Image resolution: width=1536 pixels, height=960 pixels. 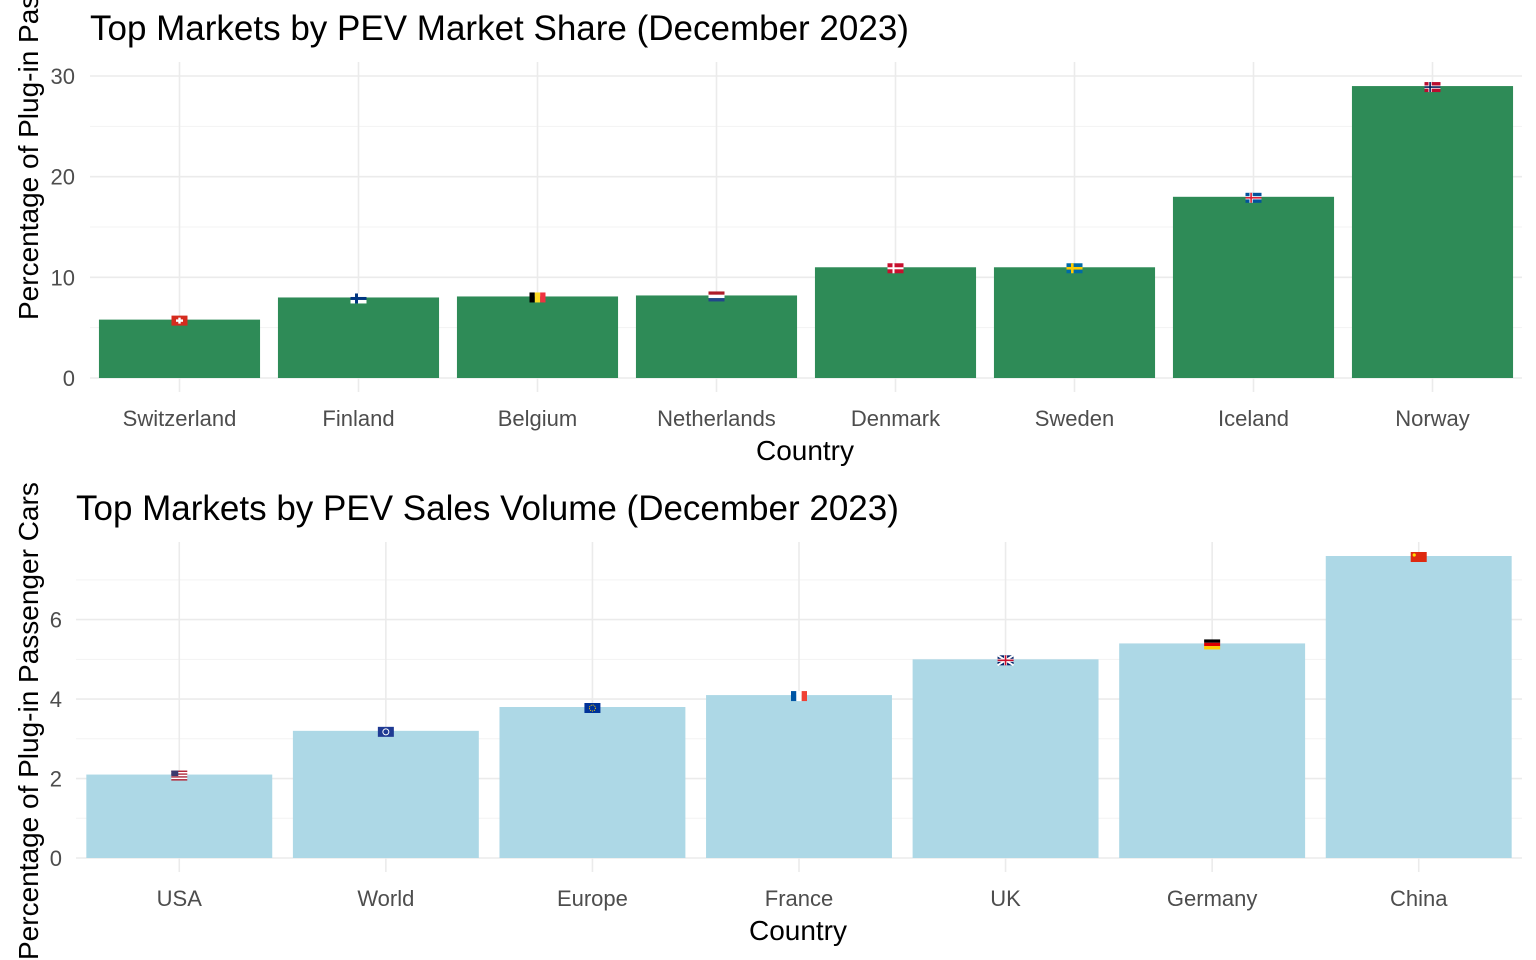 I want to click on x-axis-ticks: USA World Europe France UK Germany China, so click(x=803, y=898).